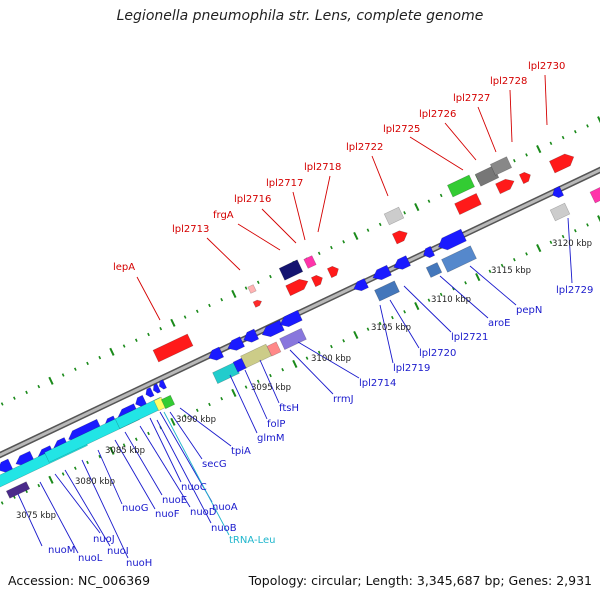  I want to click on kbp-label: 3110 kbp, so click(451, 300).